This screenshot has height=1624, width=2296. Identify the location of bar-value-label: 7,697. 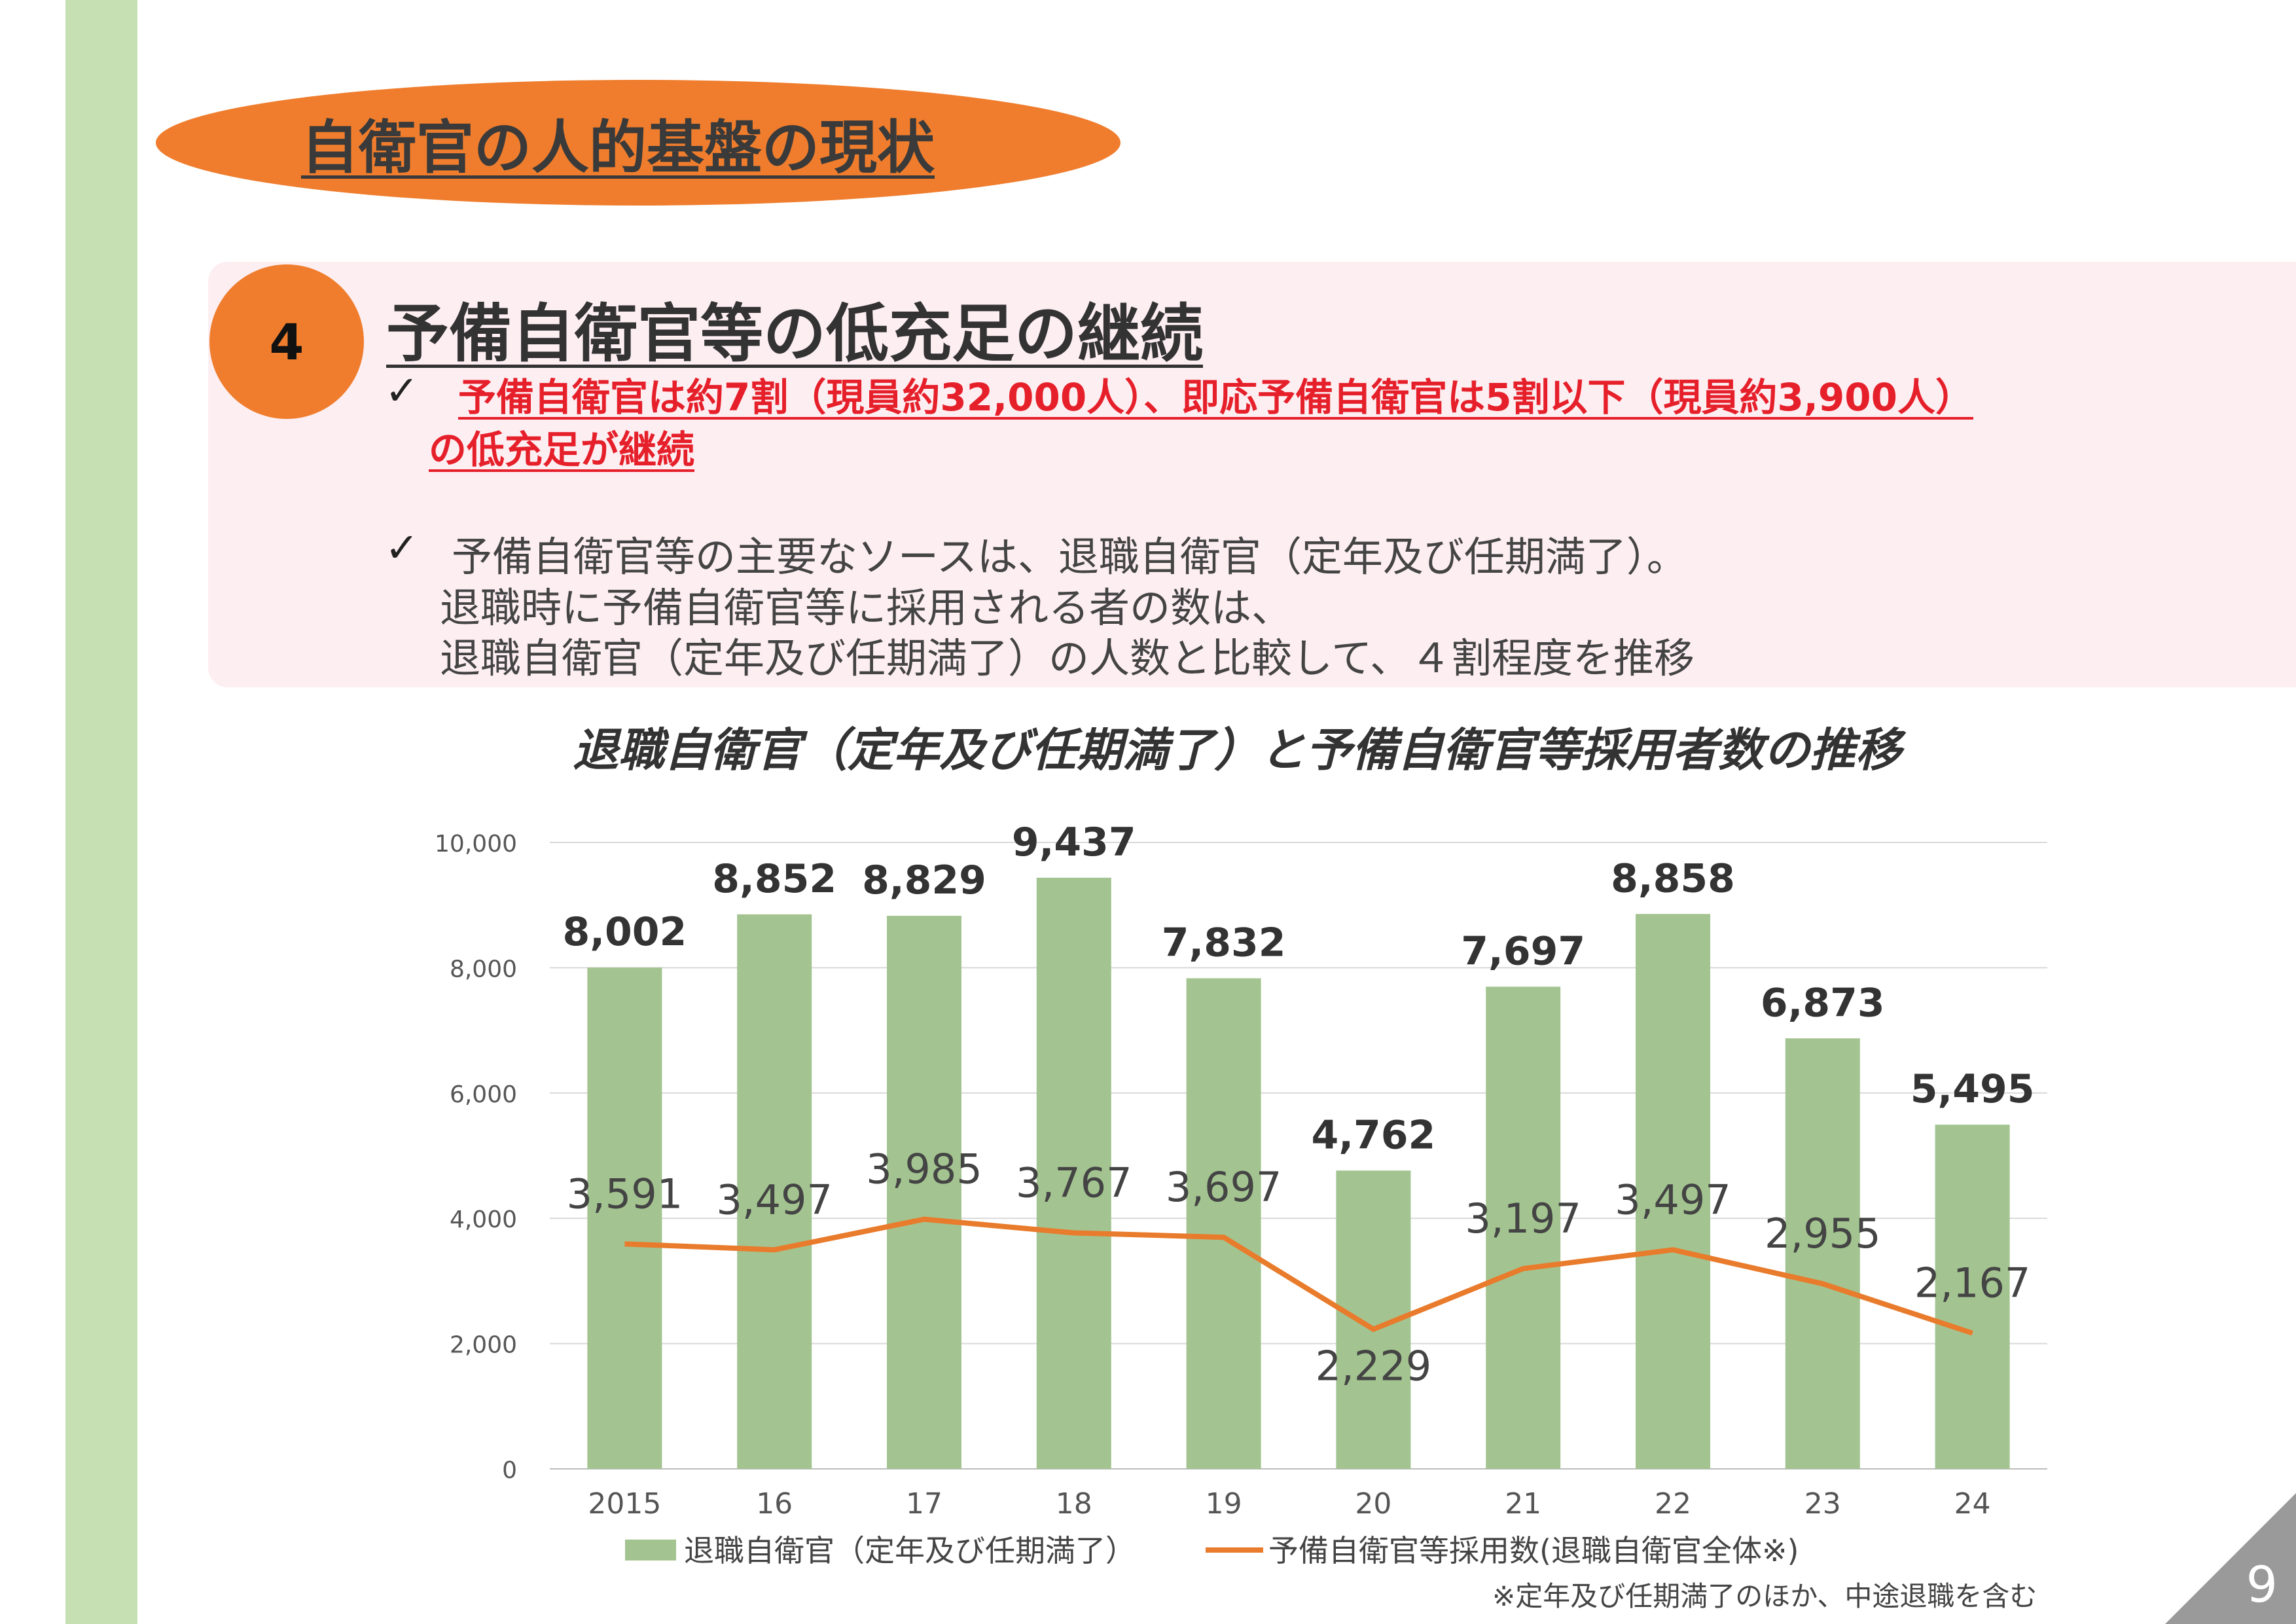
(1523, 951).